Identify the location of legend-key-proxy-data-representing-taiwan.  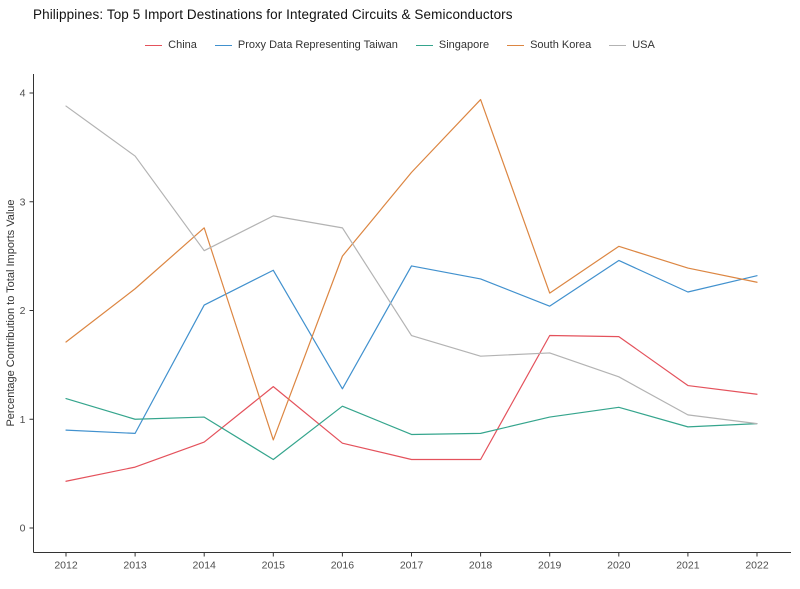
(223, 45).